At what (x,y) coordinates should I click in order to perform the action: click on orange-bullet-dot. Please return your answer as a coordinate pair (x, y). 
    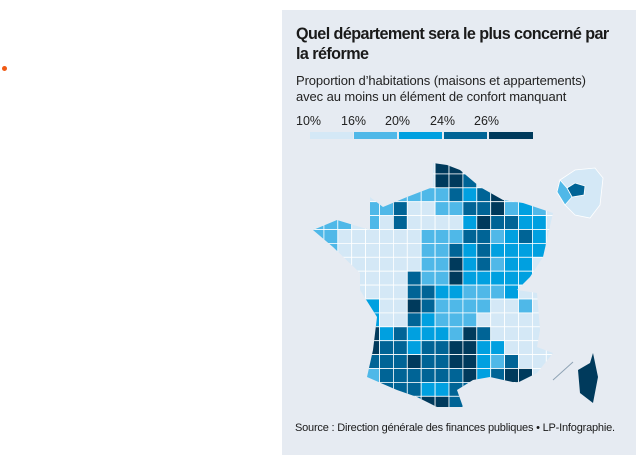
    Looking at the image, I should click on (4, 68).